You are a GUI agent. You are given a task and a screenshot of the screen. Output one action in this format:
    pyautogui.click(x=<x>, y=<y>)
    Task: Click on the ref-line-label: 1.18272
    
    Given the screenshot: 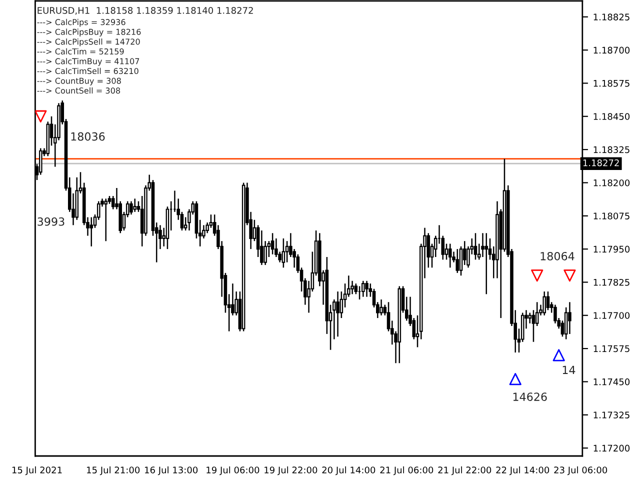 What is the action you would take?
    pyautogui.click(x=601, y=162)
    